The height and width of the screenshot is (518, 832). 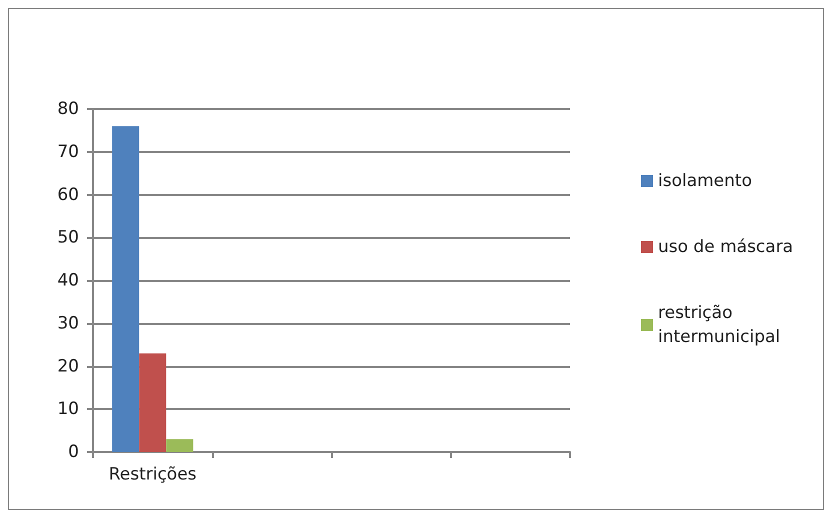 What do you see at coordinates (68, 194) in the screenshot?
I see `y-tick-label: 60` at bounding box center [68, 194].